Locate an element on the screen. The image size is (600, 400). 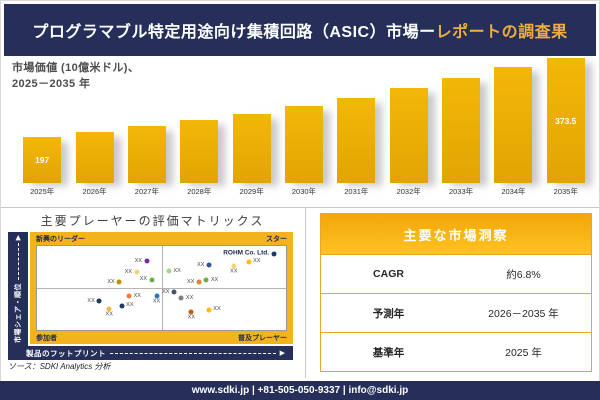
key-insights-header: 主要な市場洞察 is located at coordinates (456, 234).